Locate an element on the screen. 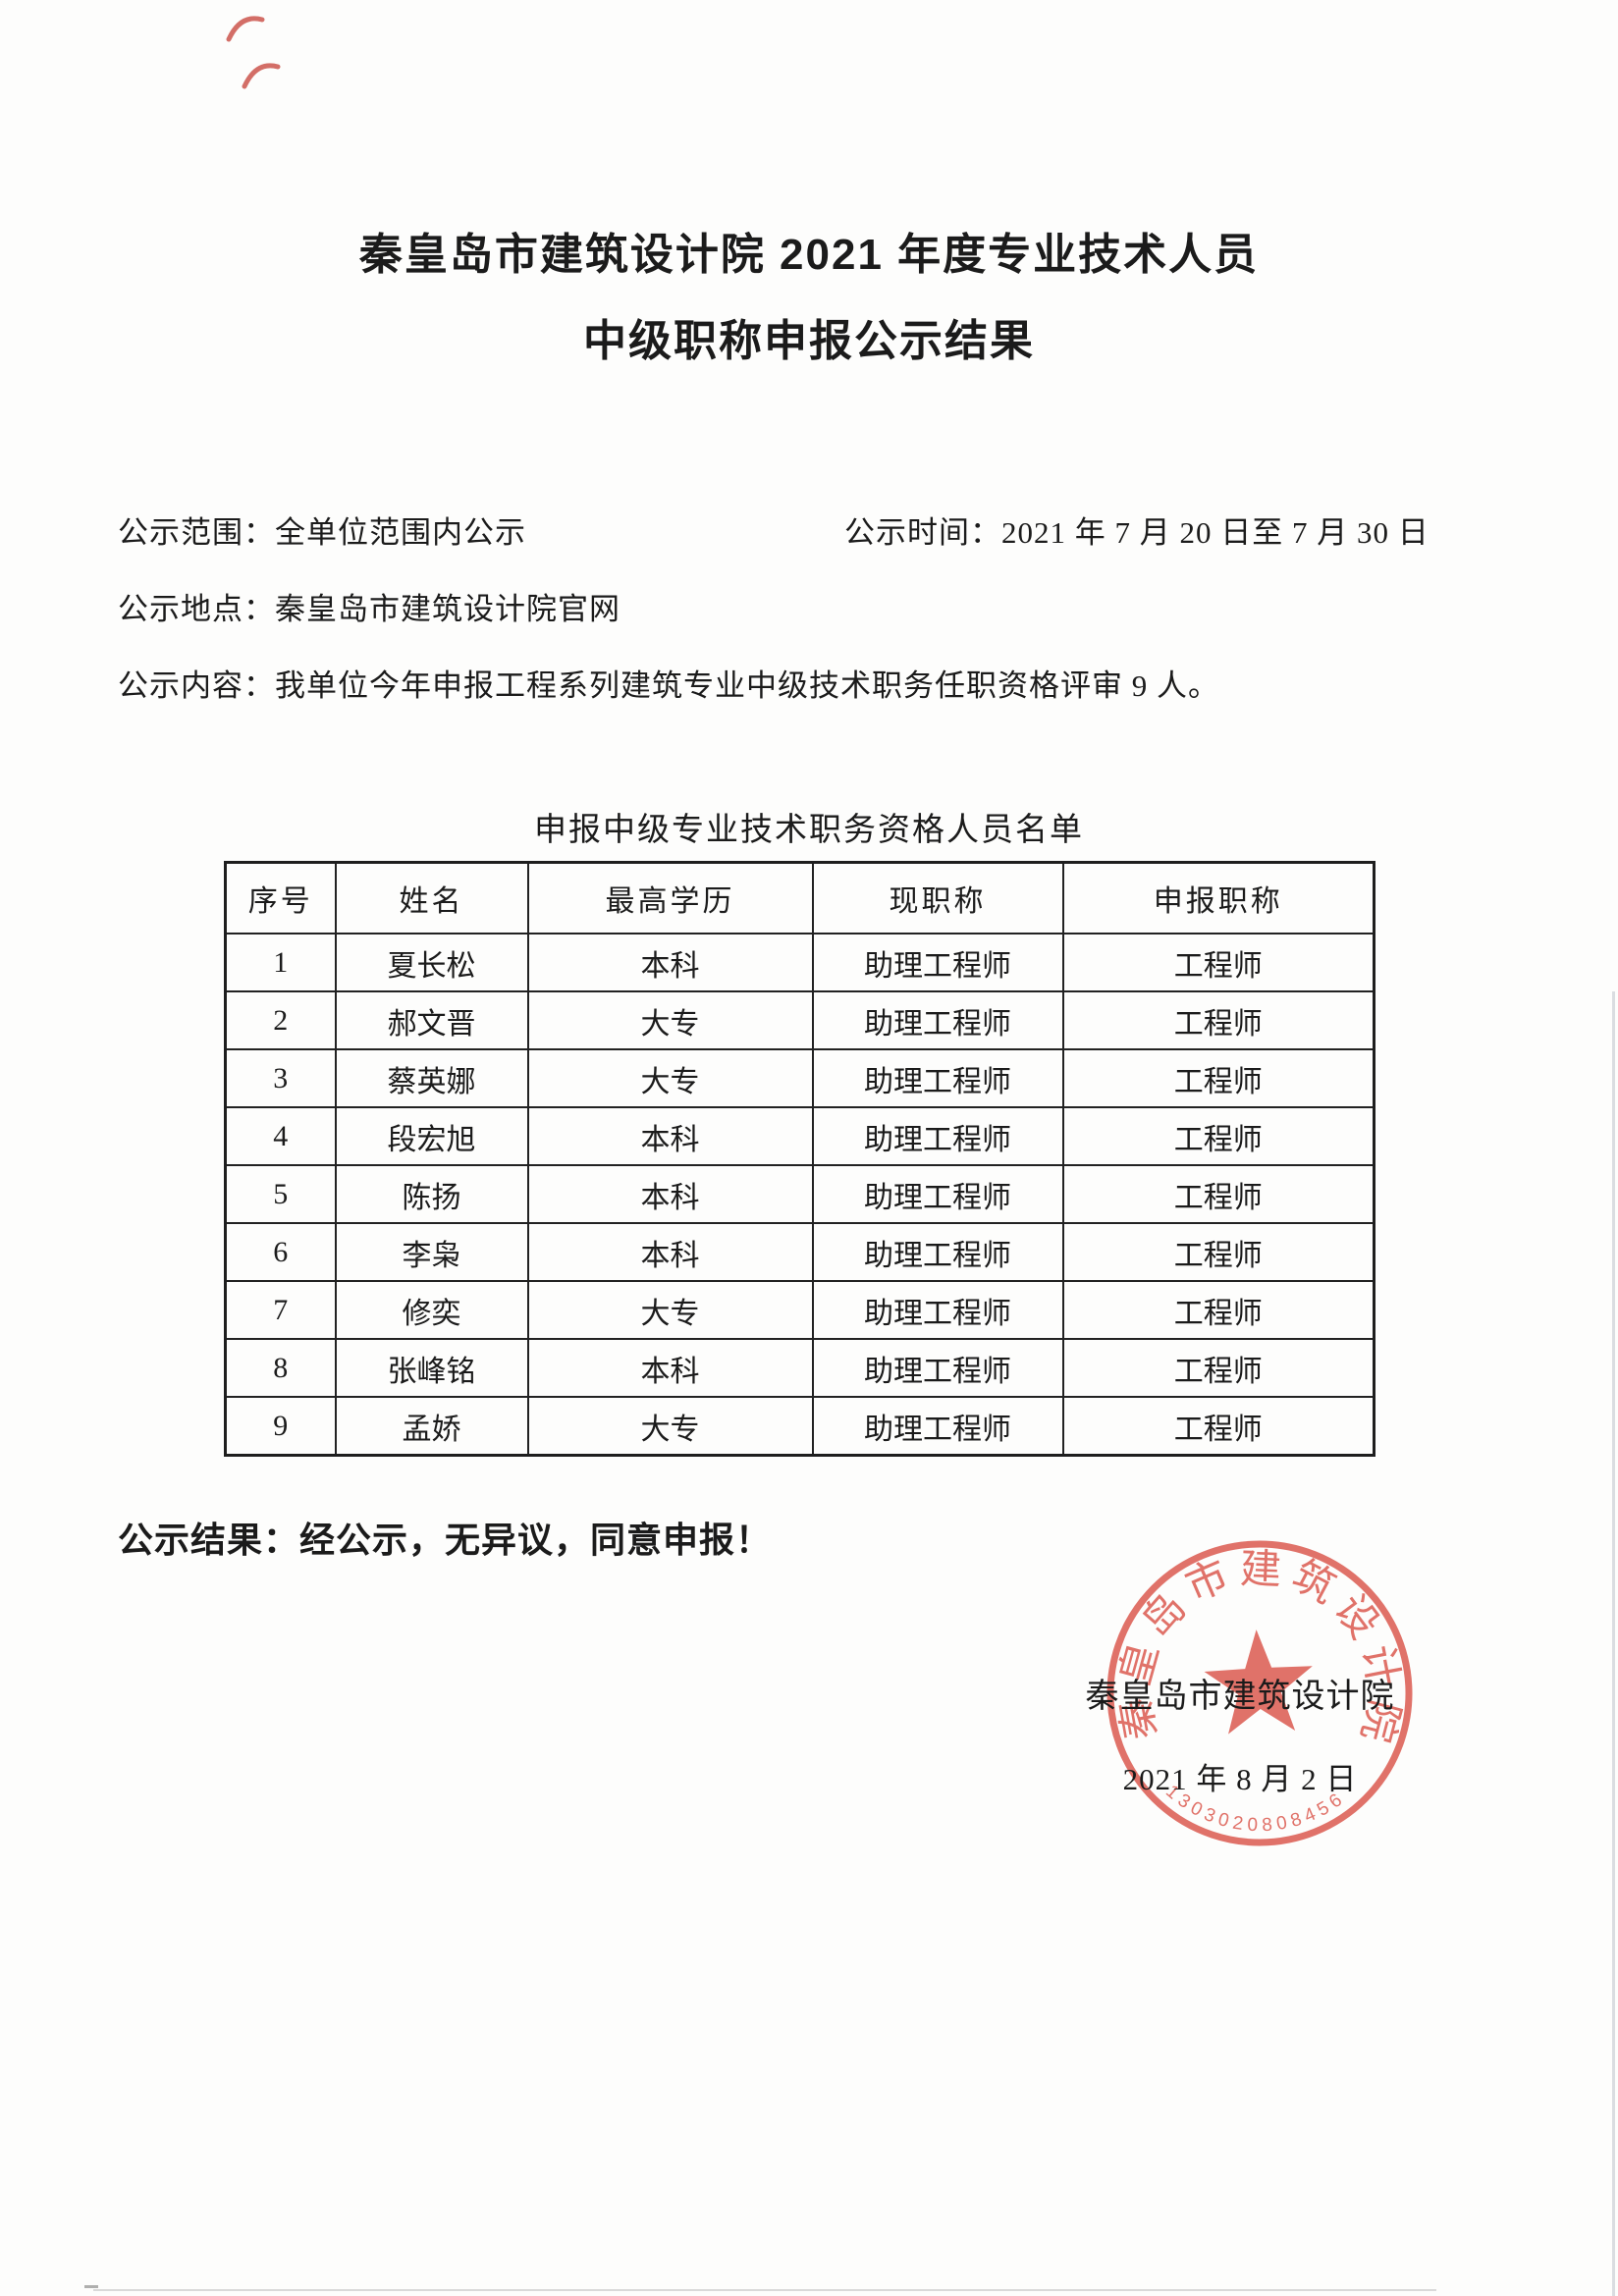 The height and width of the screenshot is (2296, 1618). document-title-line2: 中级职称申报公示结果 is located at coordinates (809, 341).